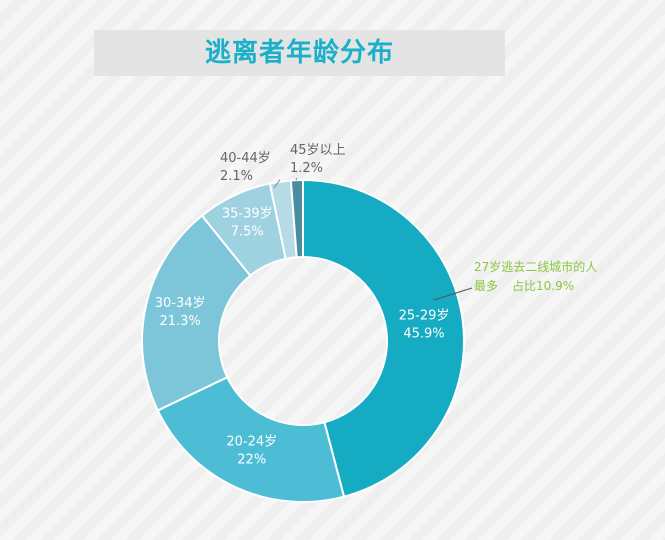  What do you see at coordinates (453, 294) in the screenshot?
I see `annotation-pointer` at bounding box center [453, 294].